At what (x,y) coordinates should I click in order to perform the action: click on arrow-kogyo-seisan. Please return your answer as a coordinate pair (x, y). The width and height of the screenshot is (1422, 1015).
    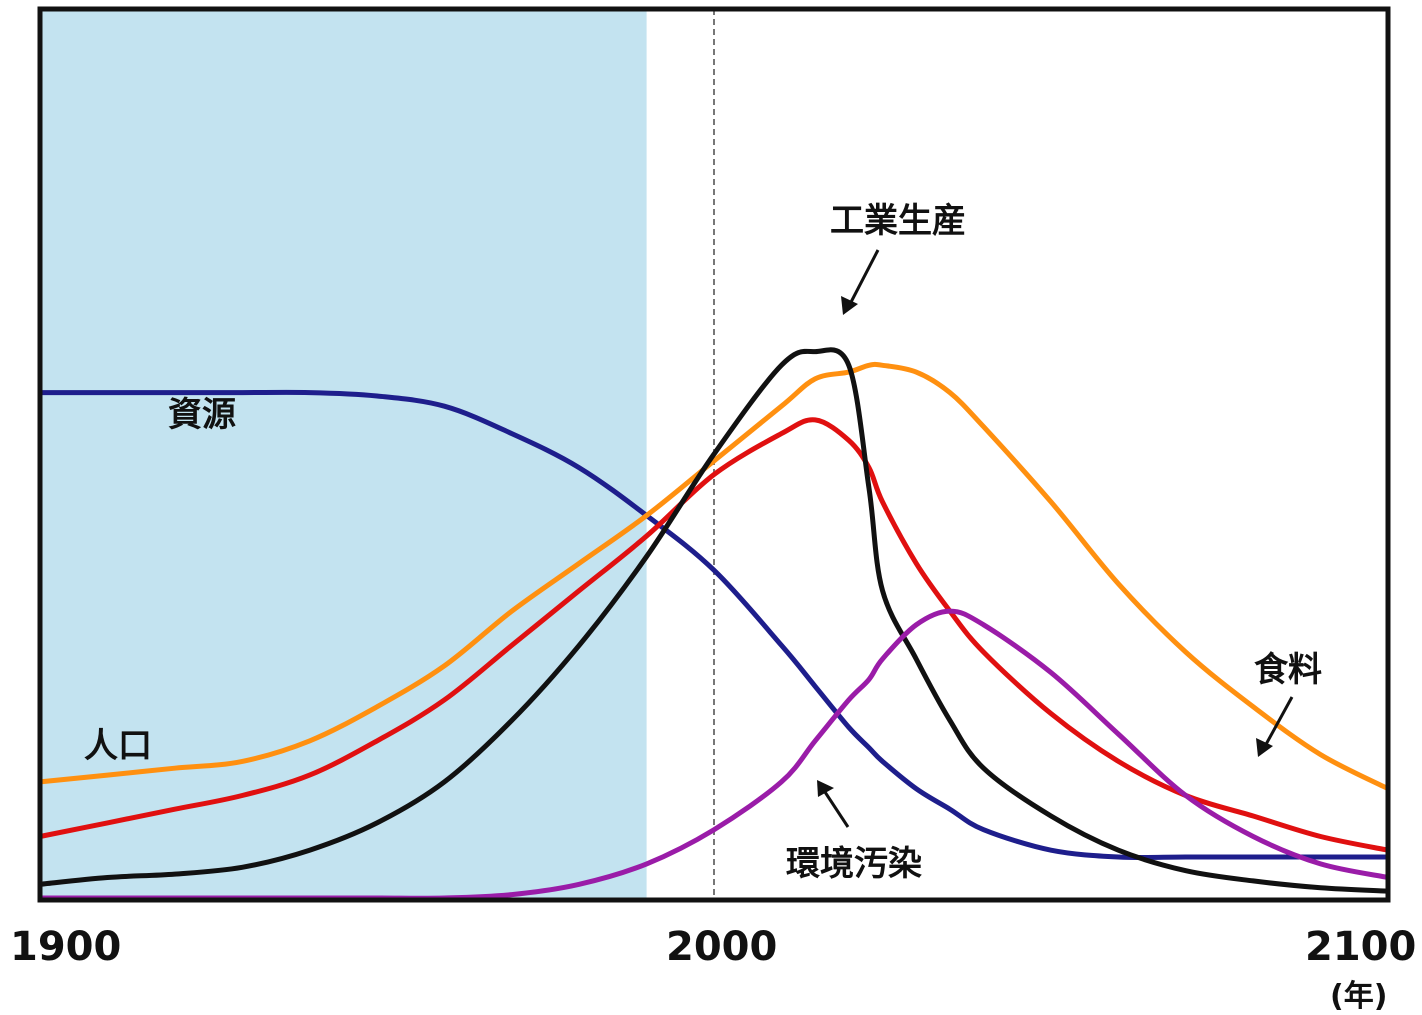
    Looking at the image, I should click on (860, 282).